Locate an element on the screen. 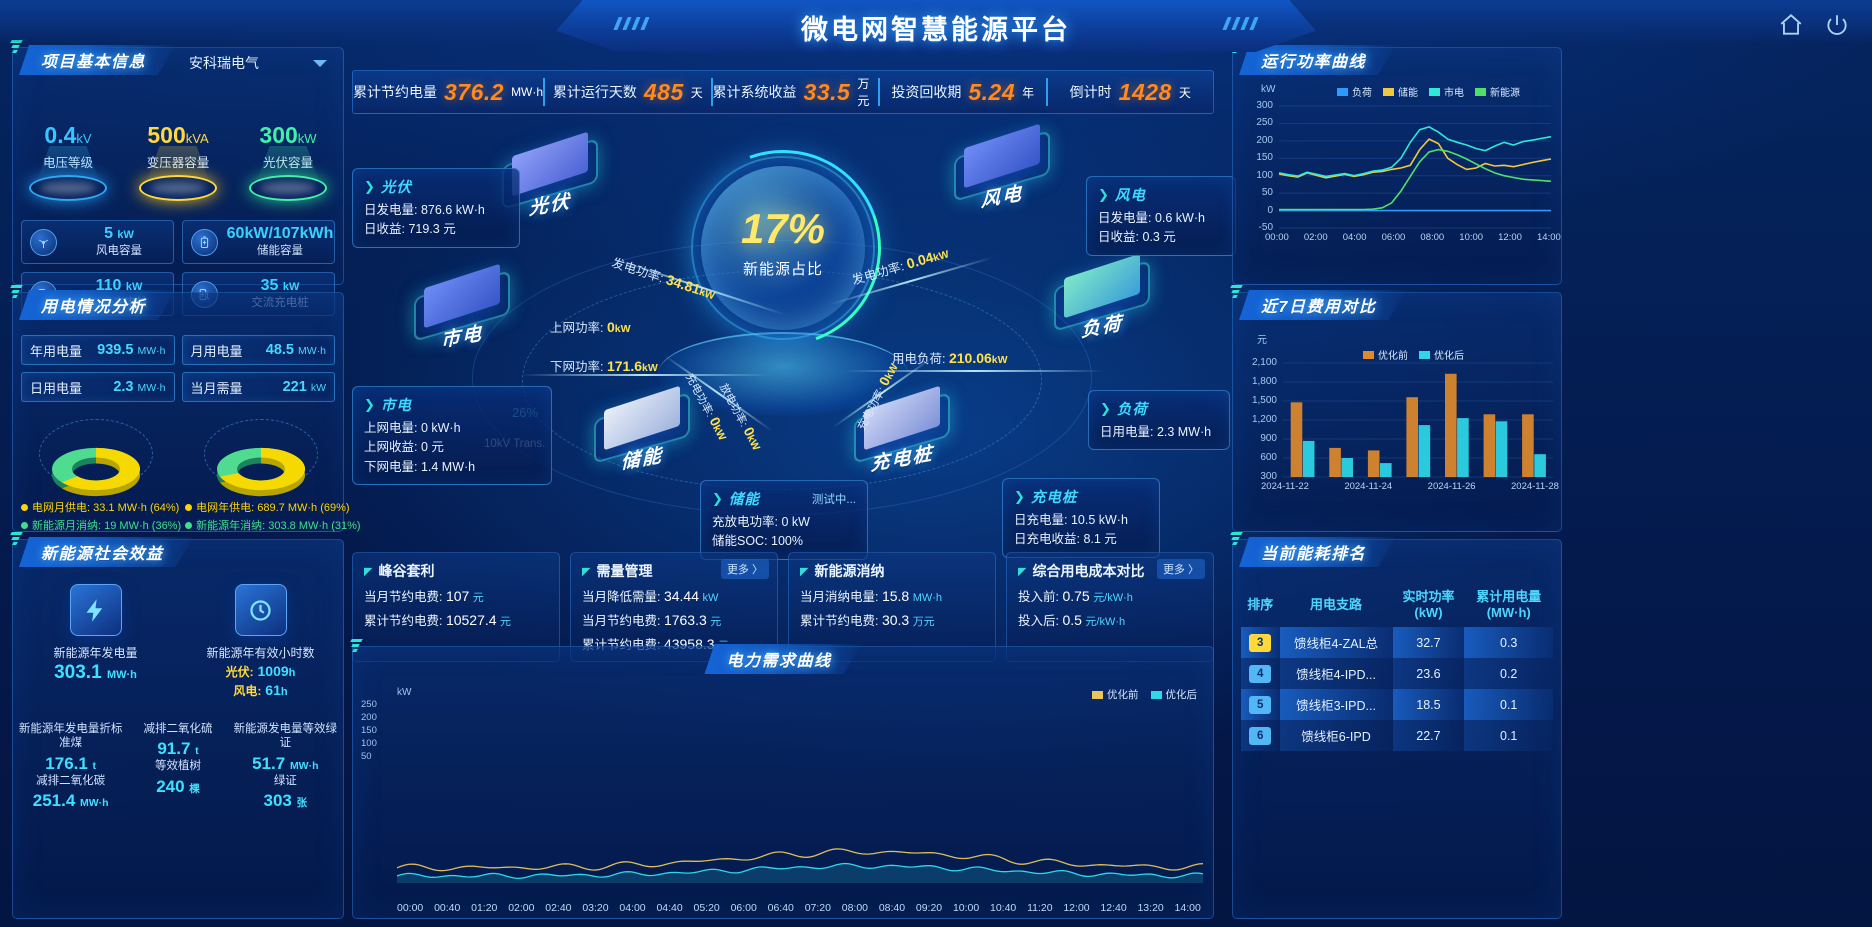 Image resolution: width=1872 pixels, height=927 pixels. home-icon is located at coordinates (1791, 25).